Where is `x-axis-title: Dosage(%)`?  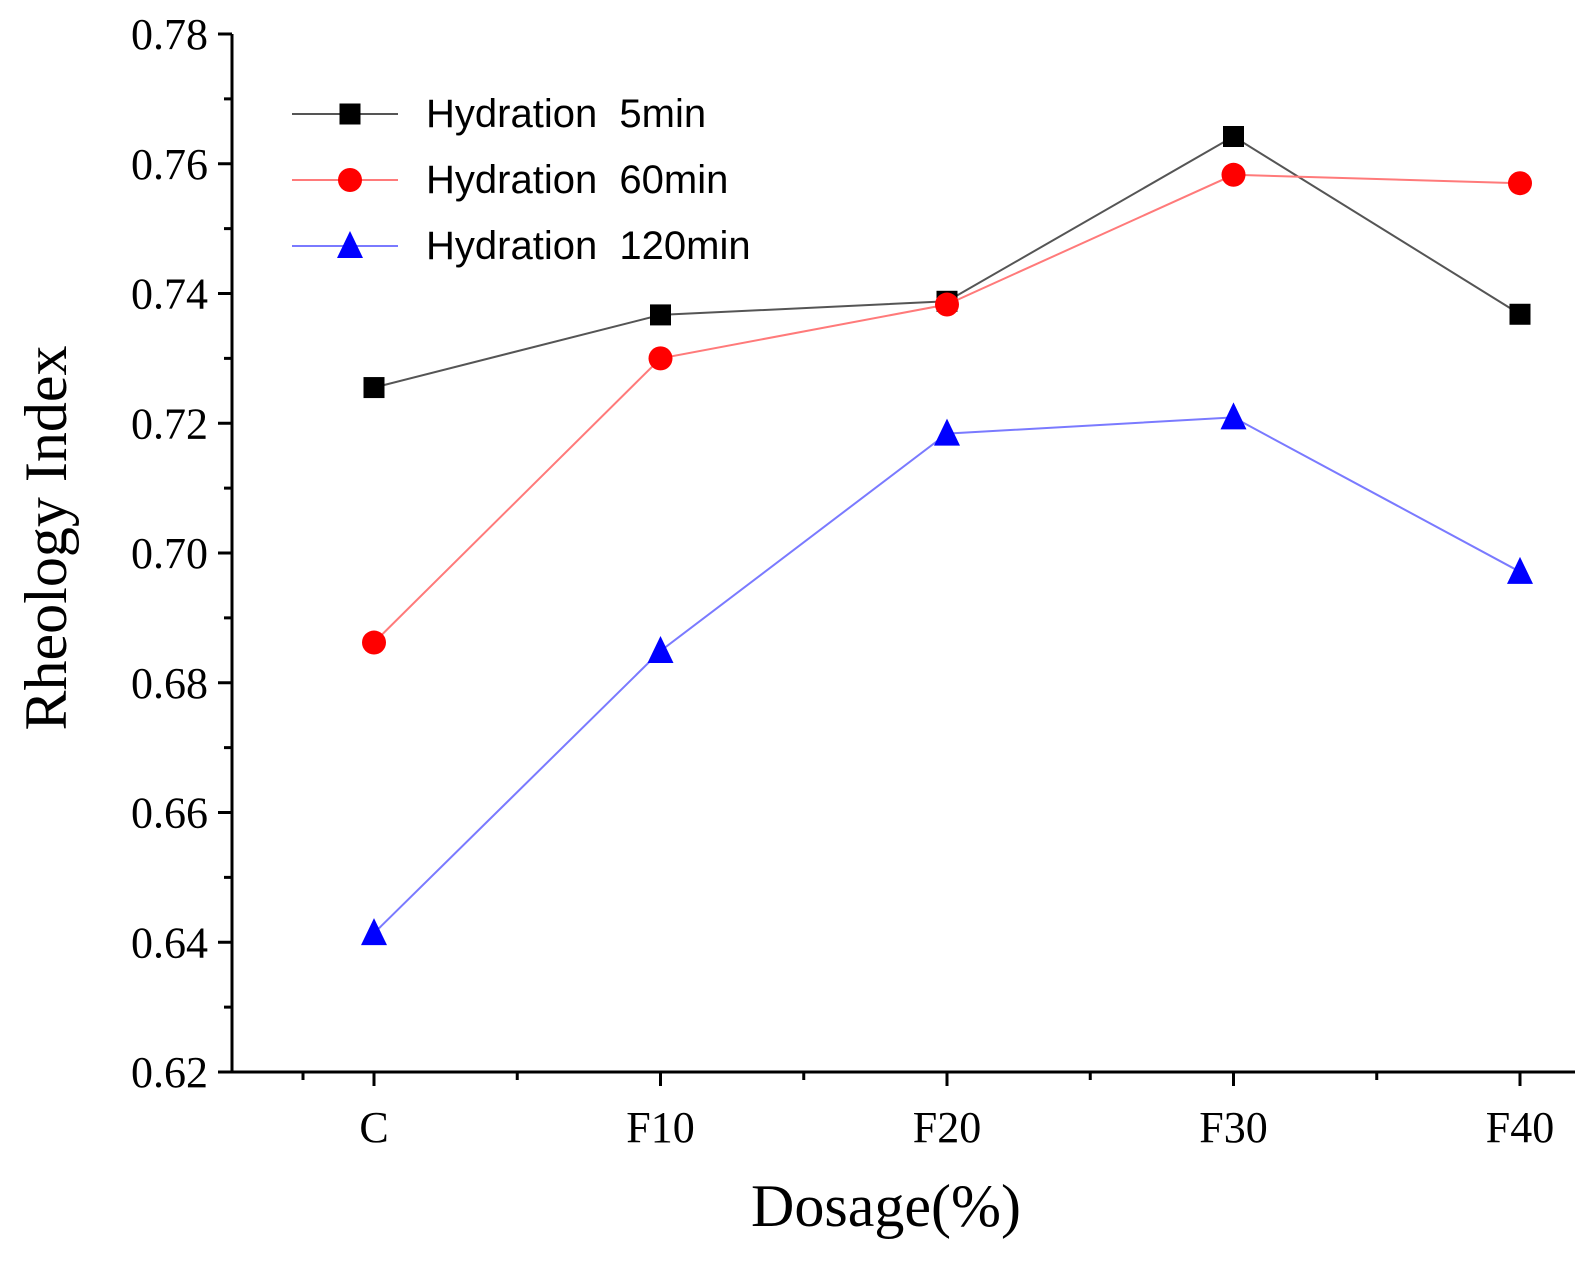 x-axis-title: Dosage(%) is located at coordinates (886, 1206).